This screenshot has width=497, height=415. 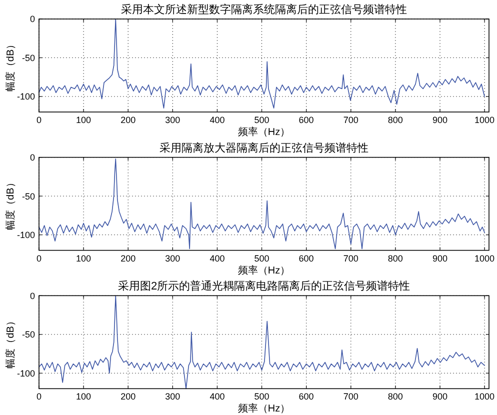 I want to click on chart-title: 采用本文所述新型数字隔离系统隔离后的正弦信号频谱特性, so click(x=264, y=9).